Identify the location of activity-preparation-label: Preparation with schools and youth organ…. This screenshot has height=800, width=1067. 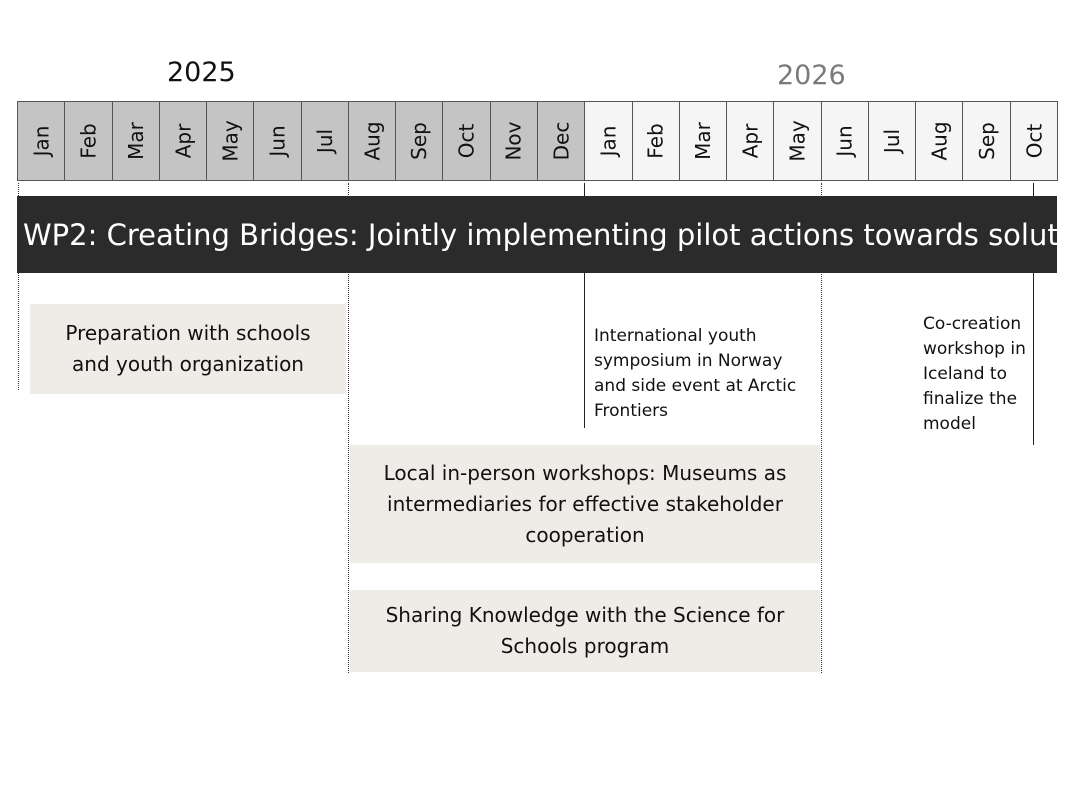
(188, 348).